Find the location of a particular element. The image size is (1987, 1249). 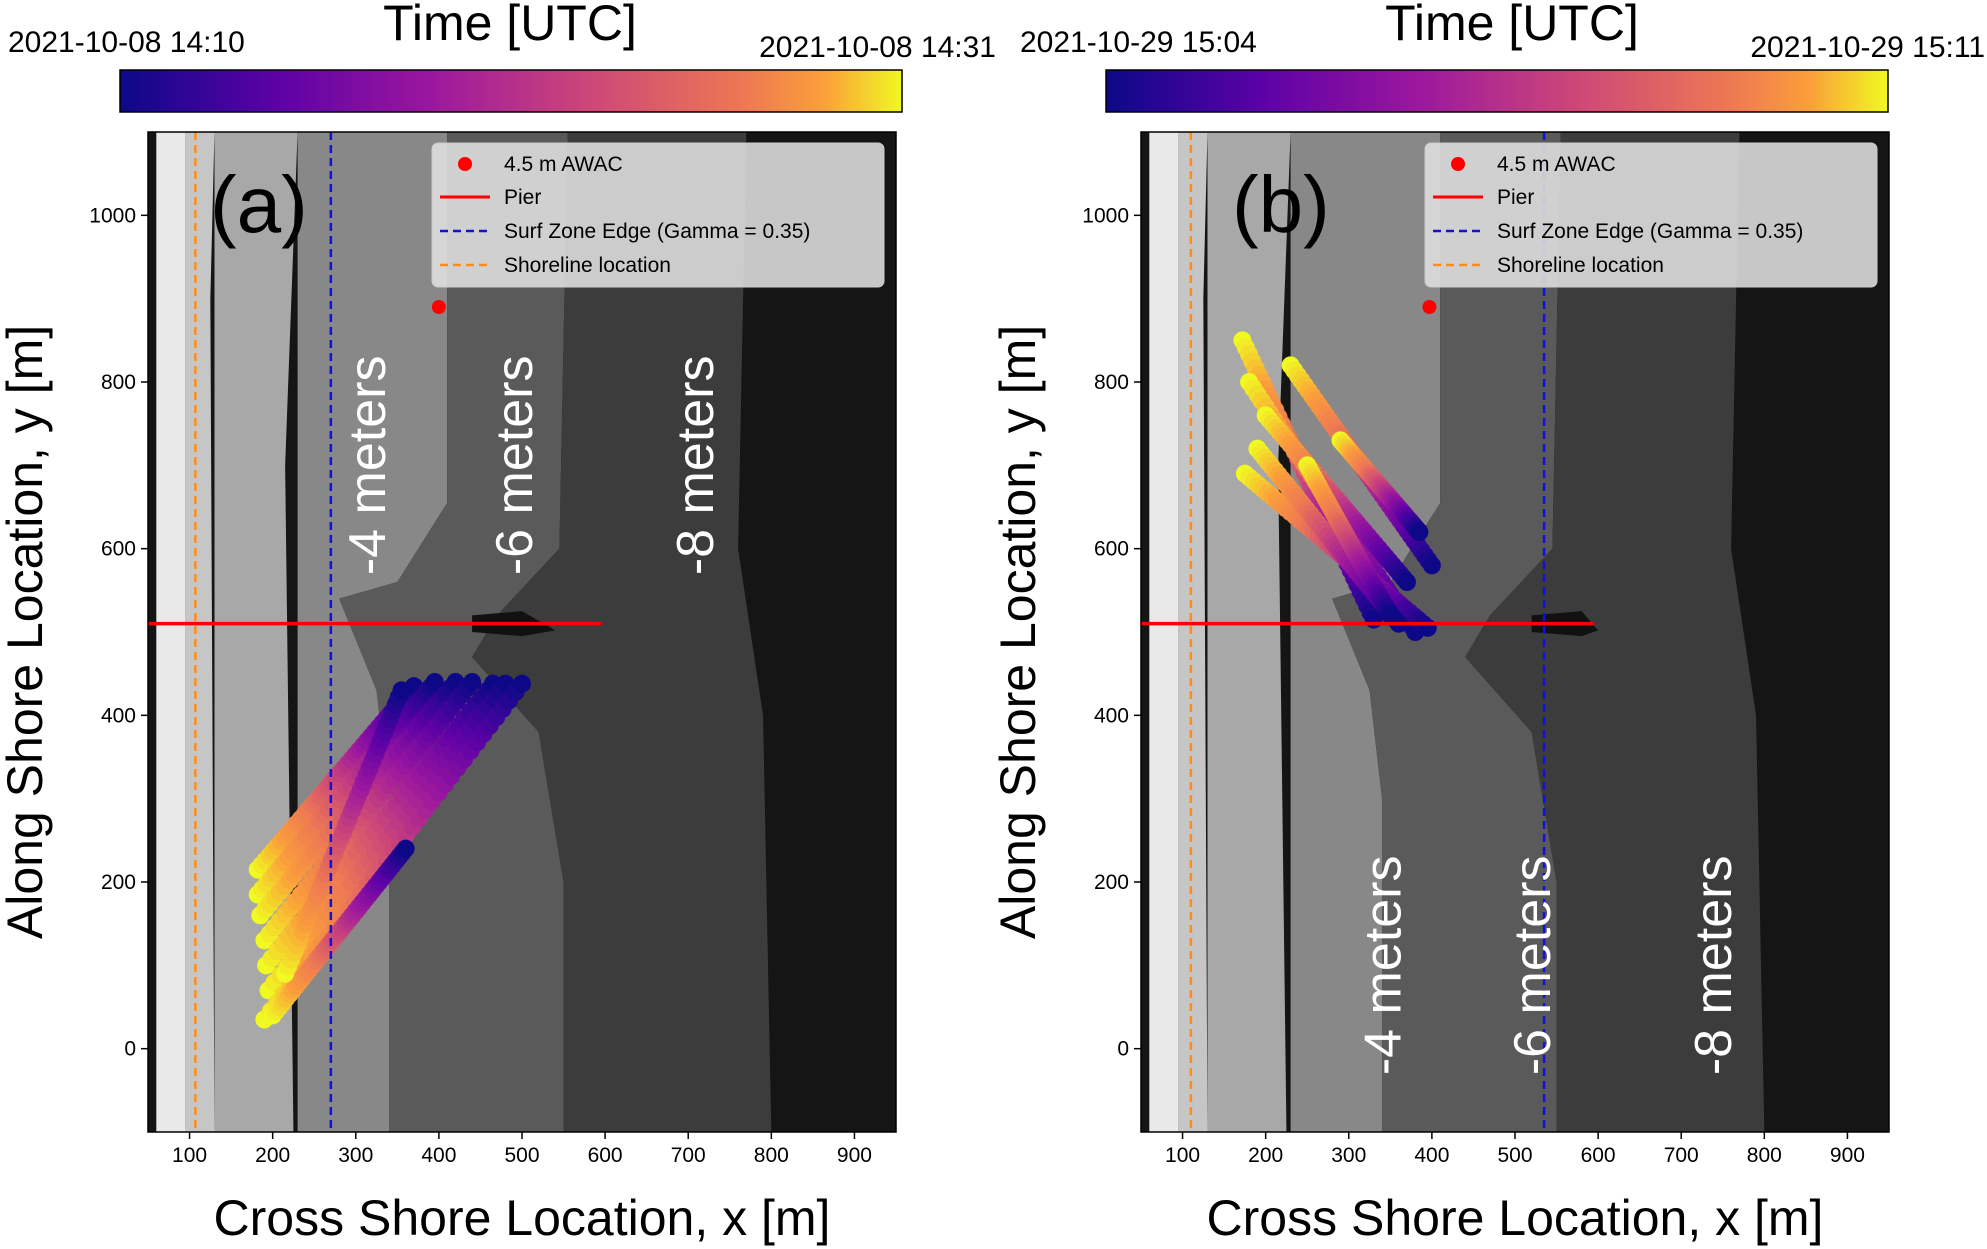

colorbar-title-a: Time [UTC] is located at coordinates (510, 25).